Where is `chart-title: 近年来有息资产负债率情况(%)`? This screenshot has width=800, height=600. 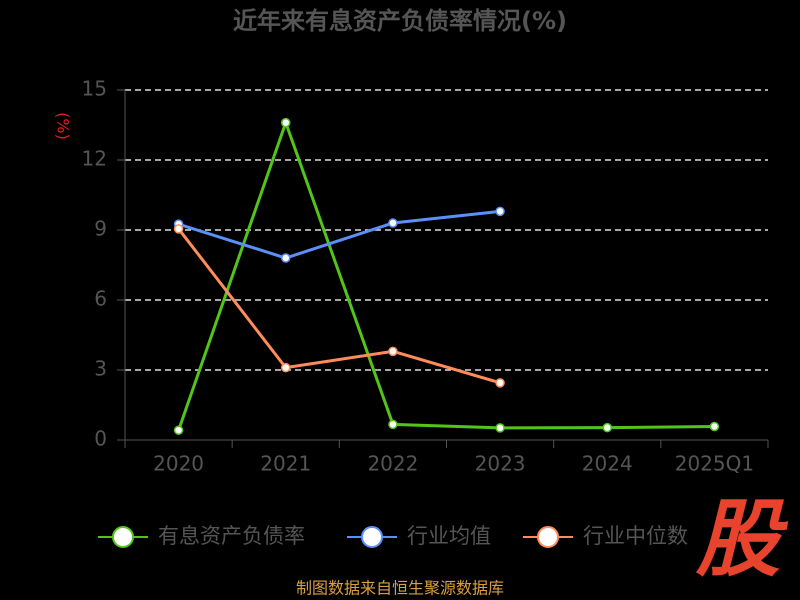 chart-title: 近年来有息资产负债率情况(%) is located at coordinates (400, 21).